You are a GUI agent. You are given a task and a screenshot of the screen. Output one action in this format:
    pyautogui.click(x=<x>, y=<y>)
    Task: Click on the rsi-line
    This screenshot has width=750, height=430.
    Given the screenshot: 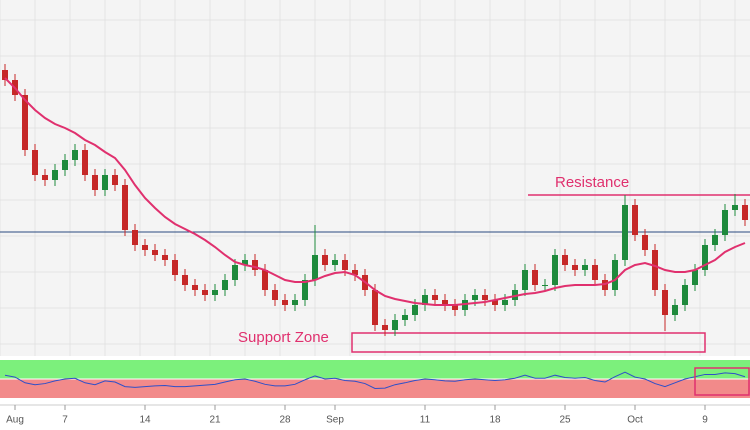 What is the action you would take?
    pyautogui.click(x=375, y=380)
    